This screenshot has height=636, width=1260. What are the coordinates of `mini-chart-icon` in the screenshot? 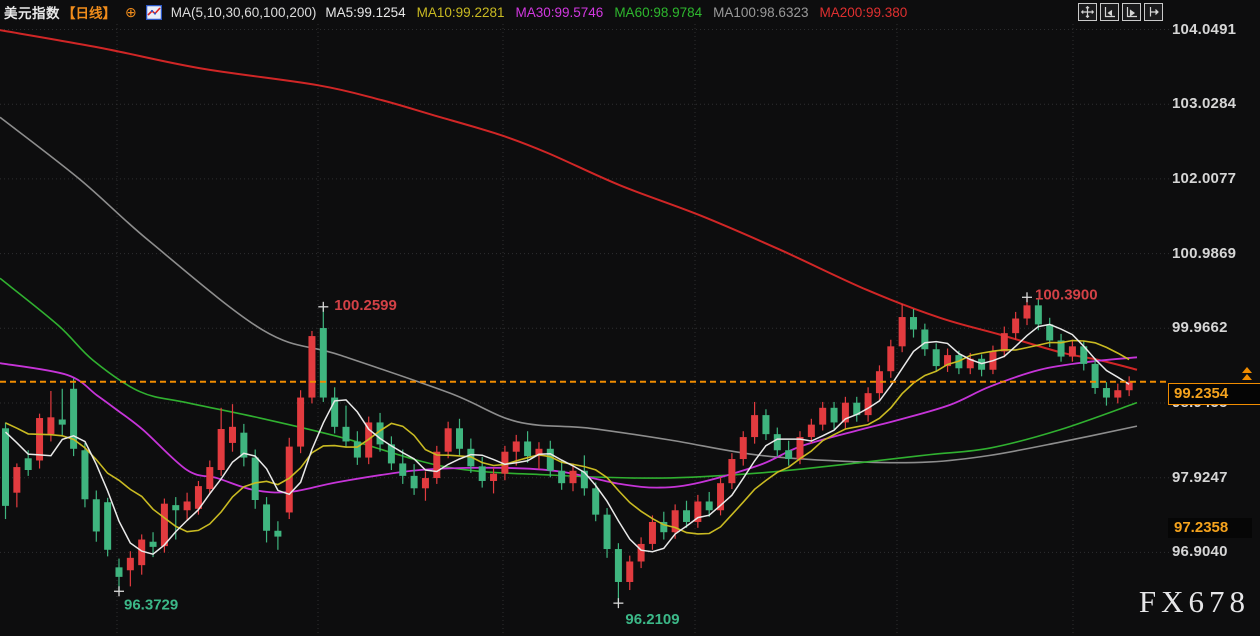 It's located at (153, 12).